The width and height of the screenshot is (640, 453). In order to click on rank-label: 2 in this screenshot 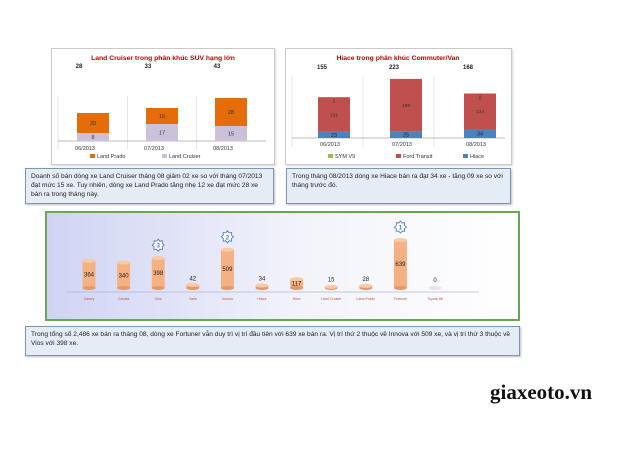, I will do `click(228, 237)`.